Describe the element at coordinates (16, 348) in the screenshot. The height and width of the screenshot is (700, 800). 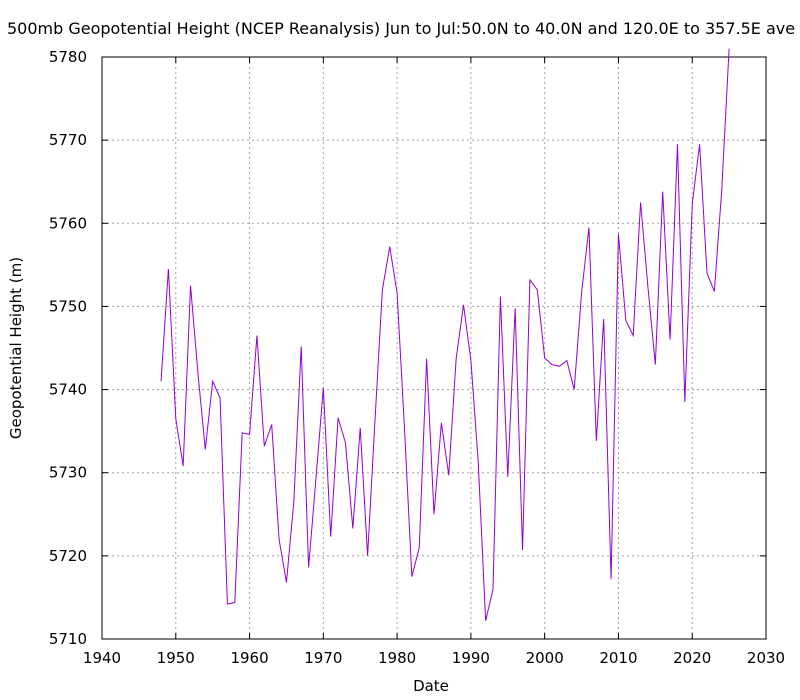
I see `y-axis-label: Geopotential Height (m)` at that location.